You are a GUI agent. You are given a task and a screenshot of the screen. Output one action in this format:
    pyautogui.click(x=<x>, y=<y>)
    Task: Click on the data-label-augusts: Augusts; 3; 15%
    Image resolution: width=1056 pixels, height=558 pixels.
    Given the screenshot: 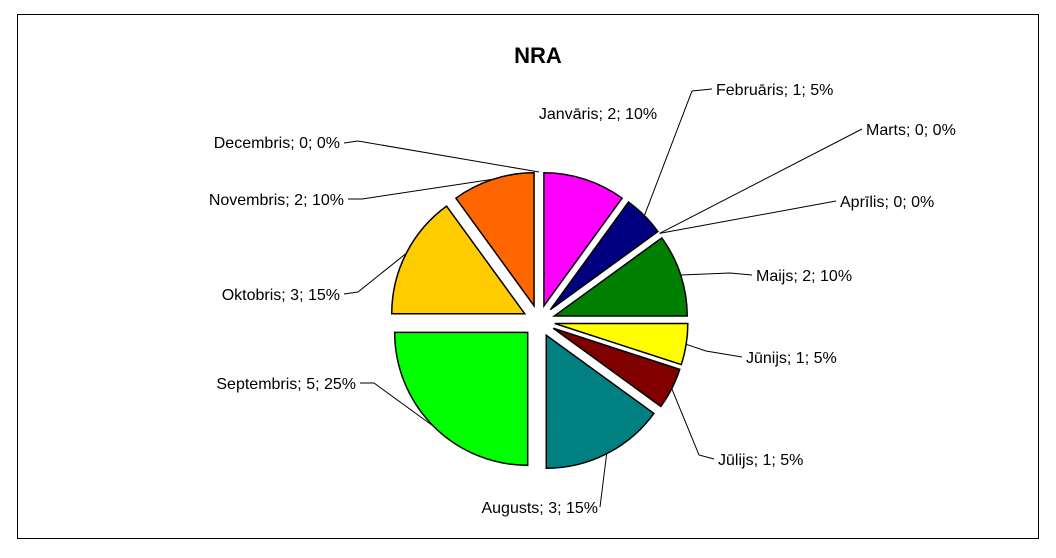 What is the action you would take?
    pyautogui.click(x=539, y=508)
    